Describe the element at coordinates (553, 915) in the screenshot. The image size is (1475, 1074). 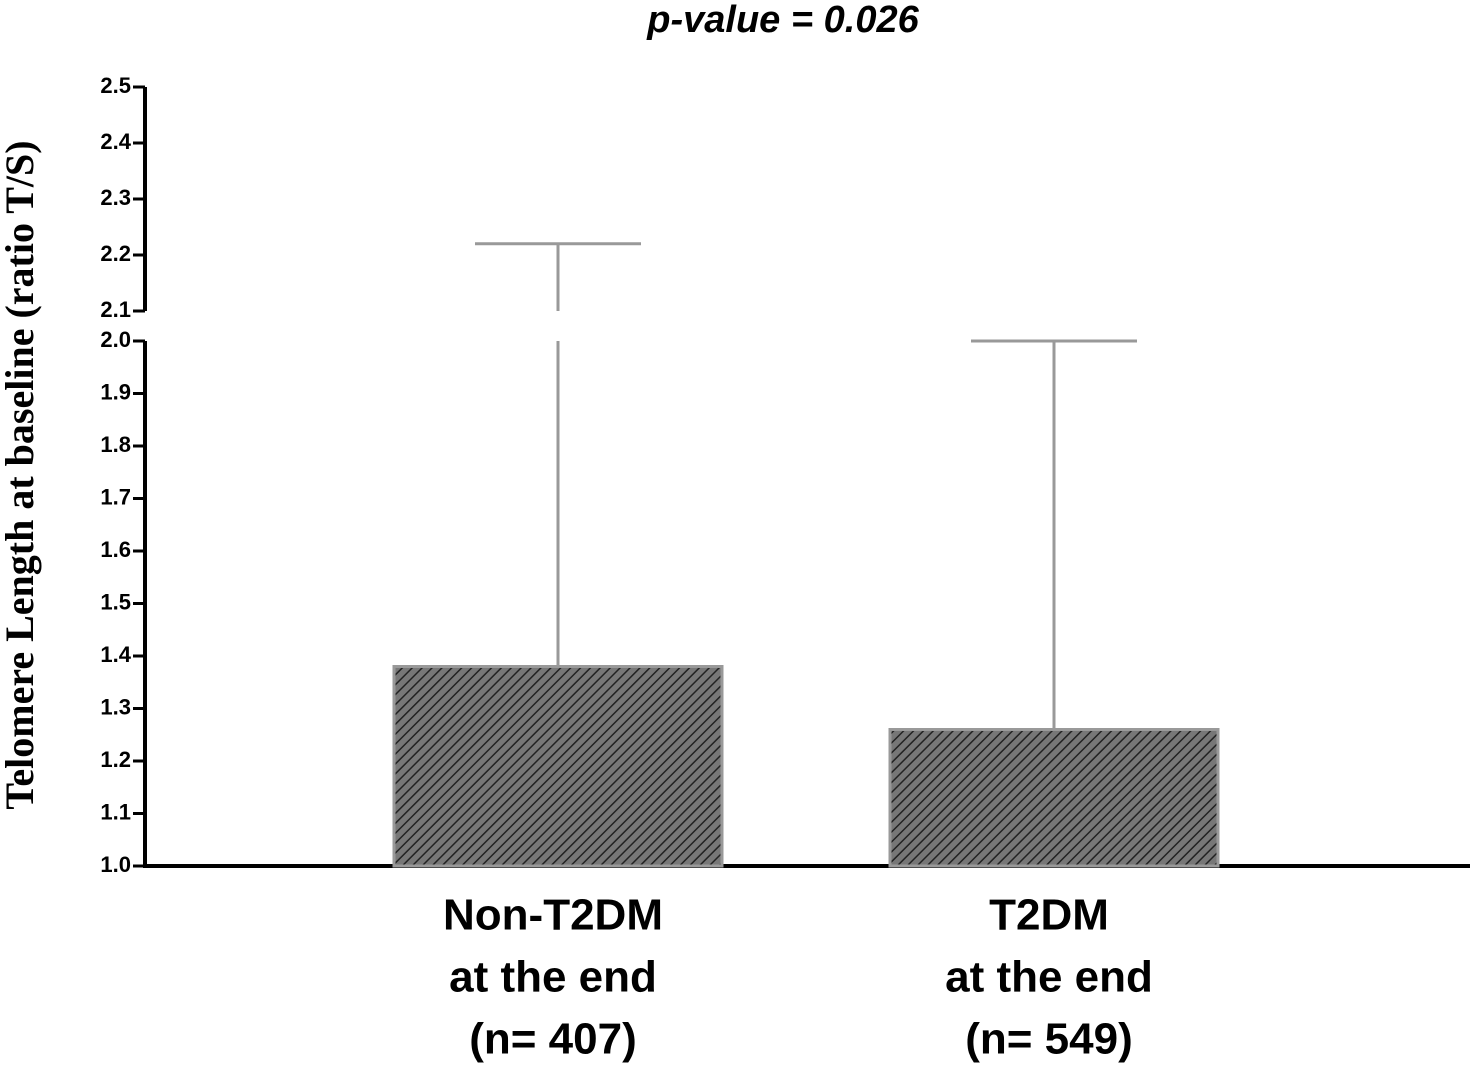
I see `x-tick-label: Non-T2DM` at that location.